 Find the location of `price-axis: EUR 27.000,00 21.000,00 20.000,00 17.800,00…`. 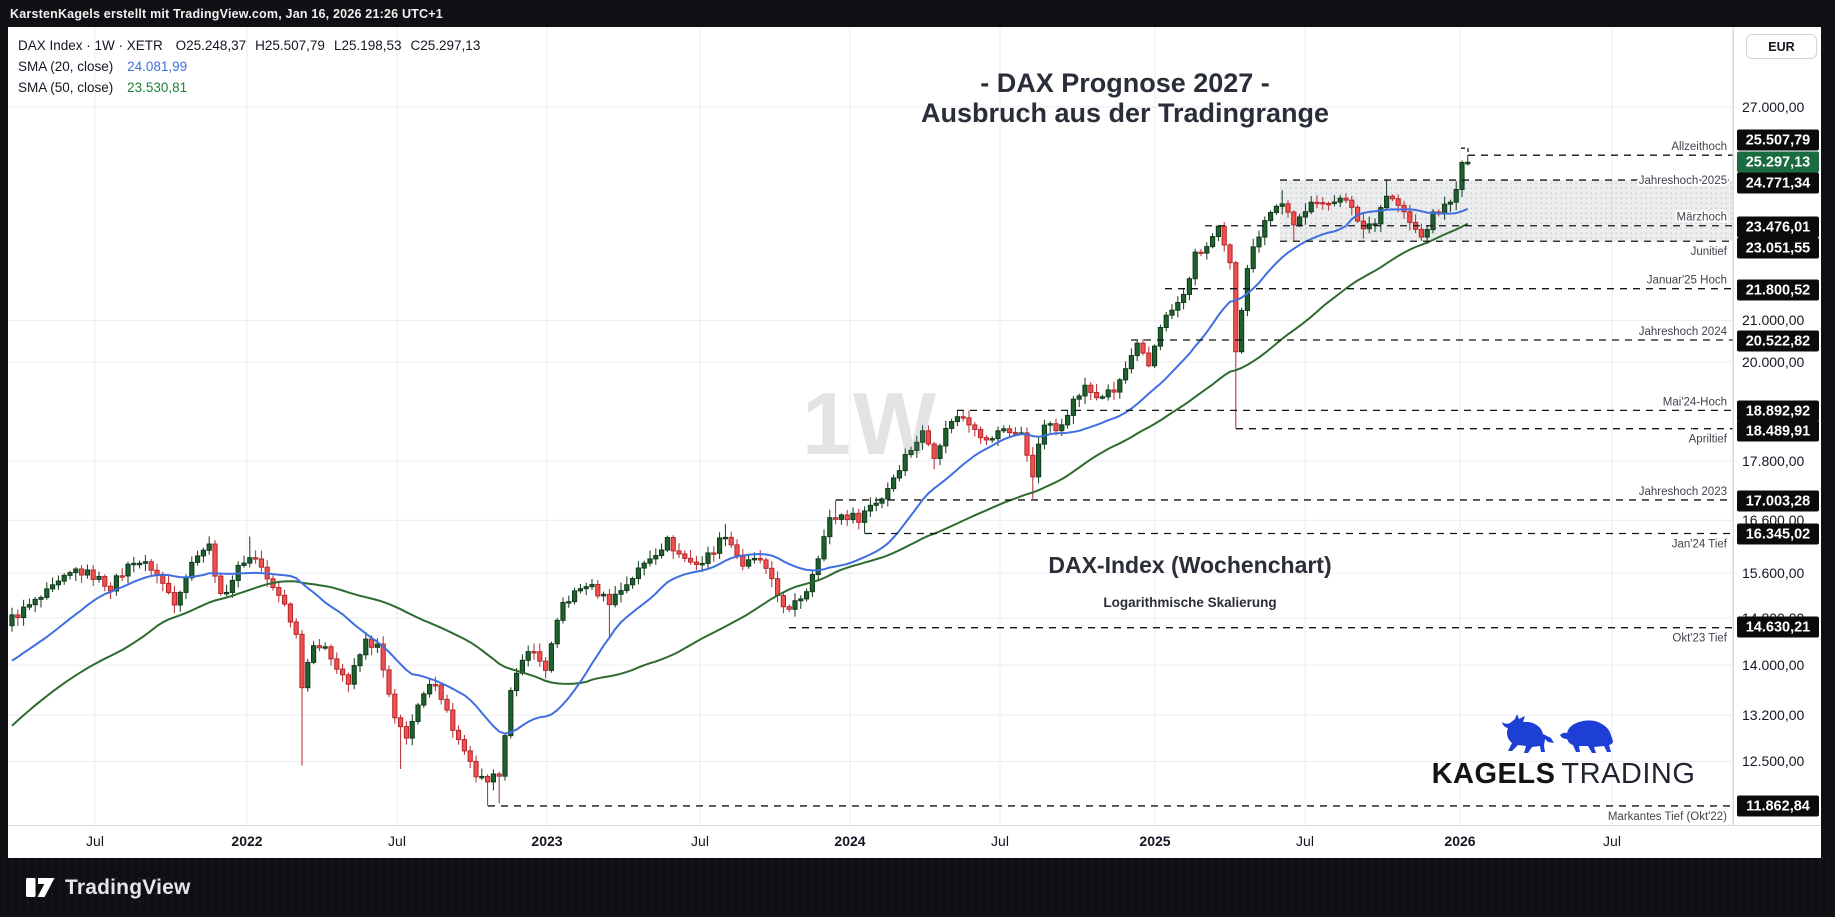

price-axis: EUR 27.000,00 21.000,00 20.000,00 17.800,00… is located at coordinates (1777, 426).